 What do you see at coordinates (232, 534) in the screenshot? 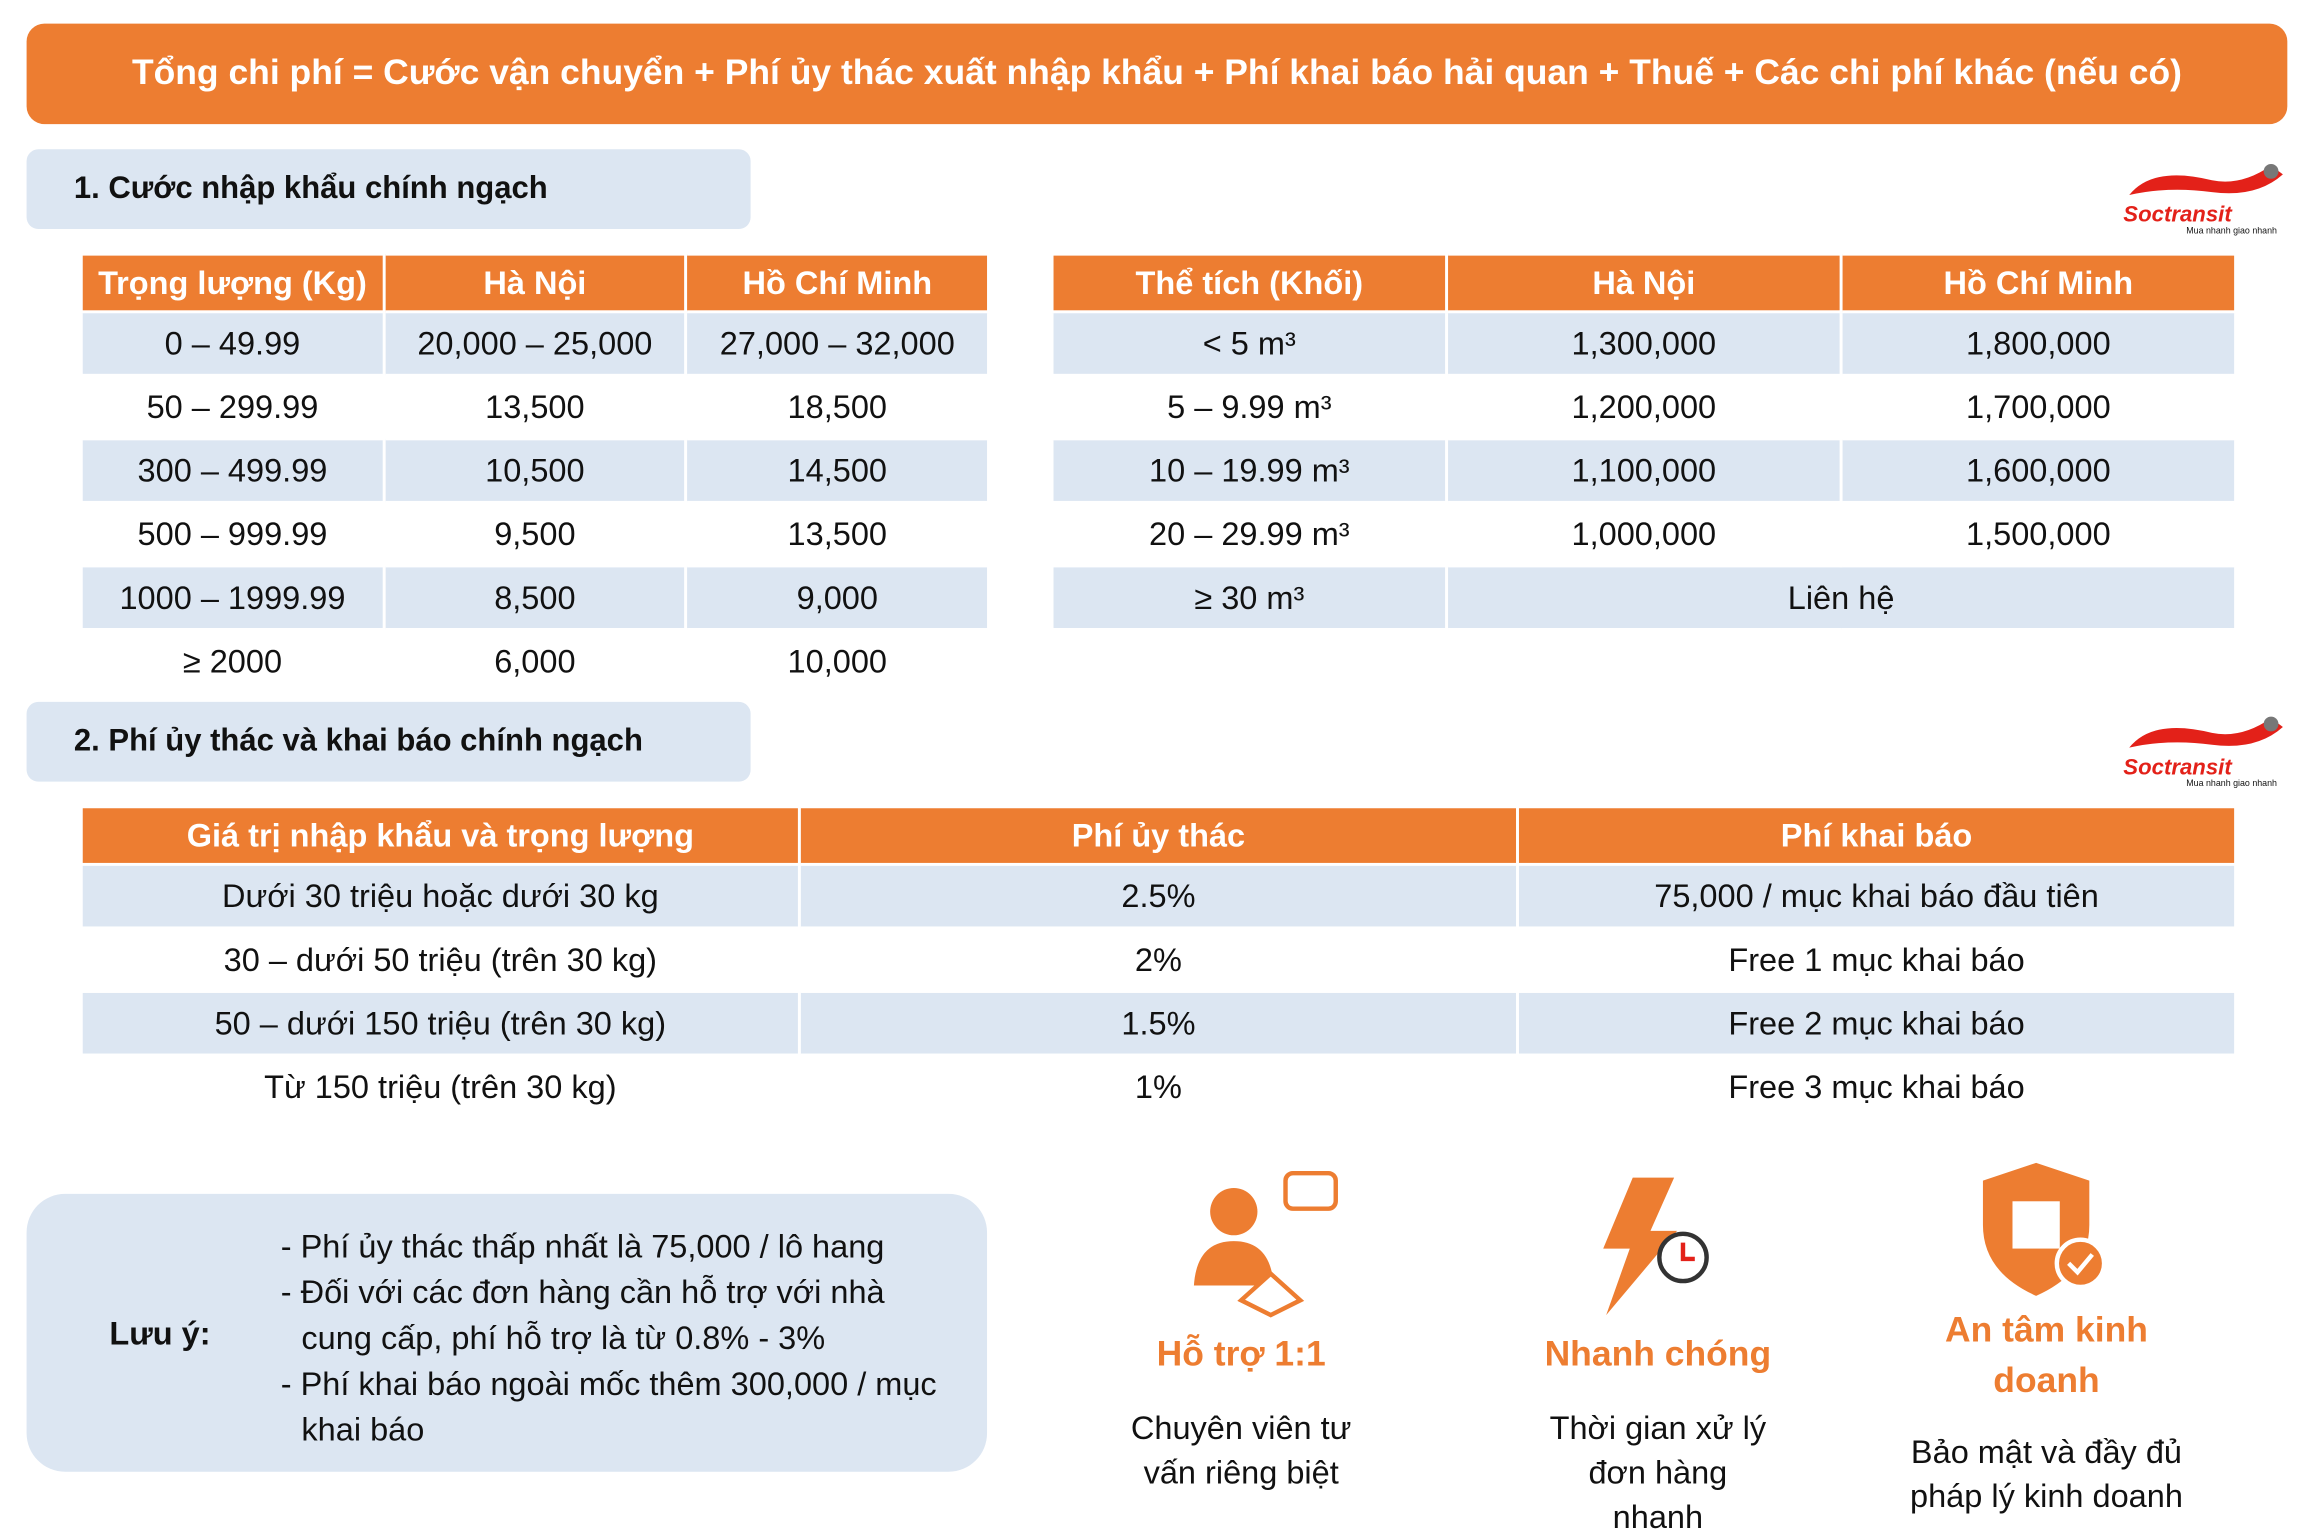
I see `table-cell: 500 – 999.99` at bounding box center [232, 534].